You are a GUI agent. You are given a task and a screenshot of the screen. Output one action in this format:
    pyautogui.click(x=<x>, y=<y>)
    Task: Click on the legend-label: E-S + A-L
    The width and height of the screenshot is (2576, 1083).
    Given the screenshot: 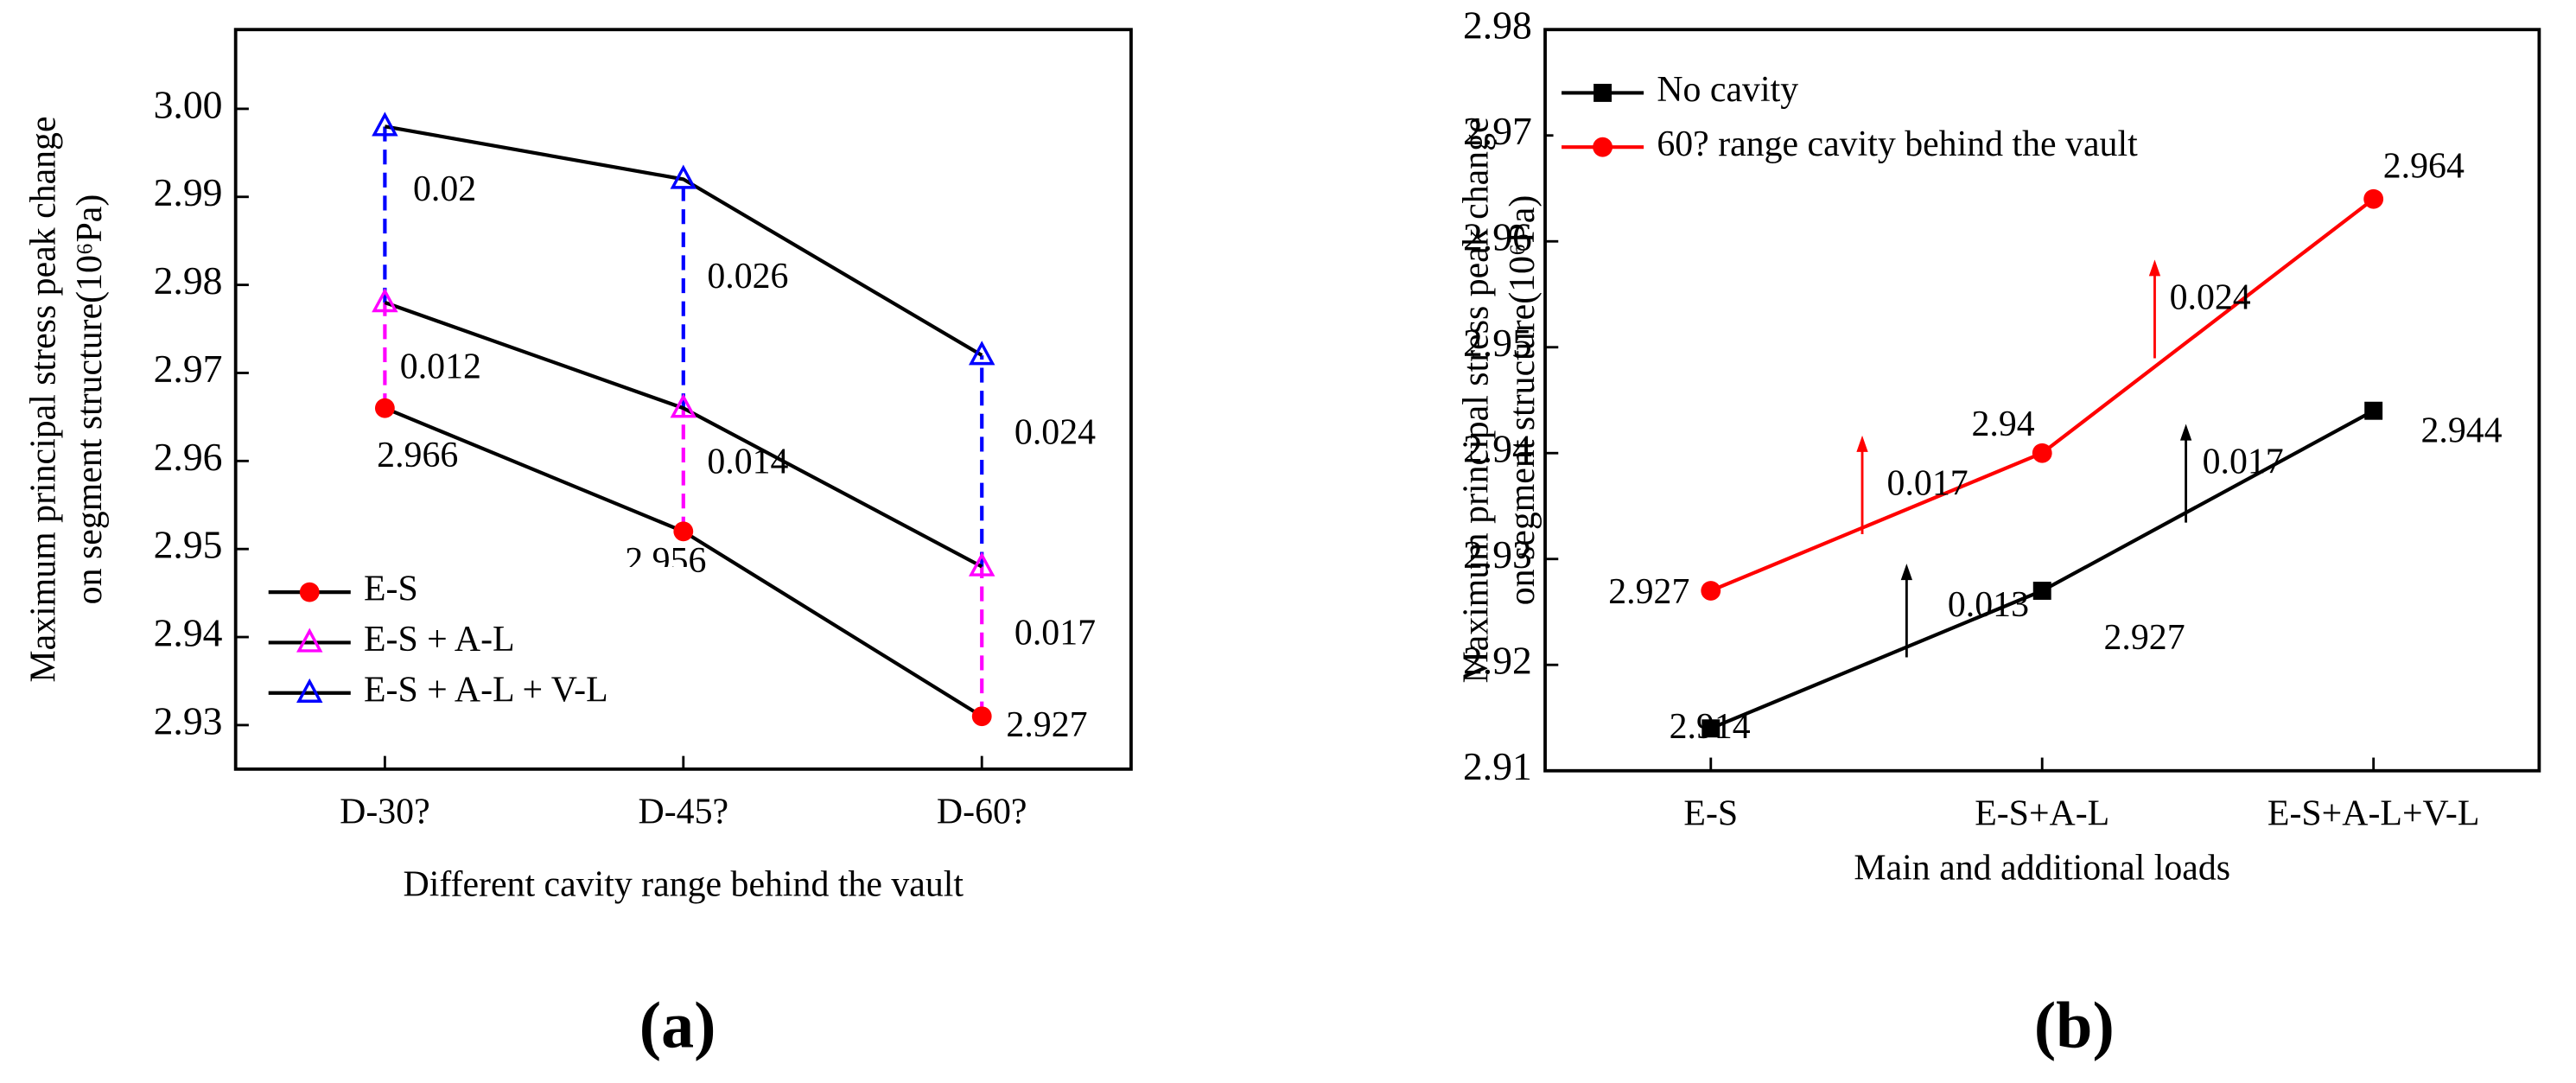 What is the action you would take?
    pyautogui.click(x=440, y=639)
    